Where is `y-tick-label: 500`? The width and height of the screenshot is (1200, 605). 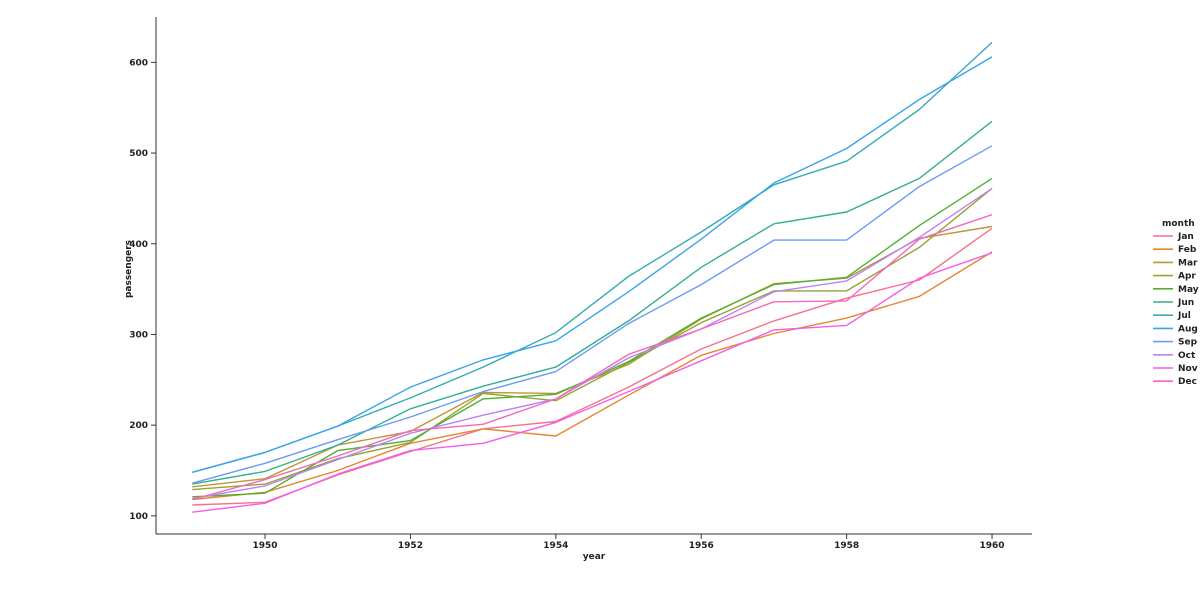
y-tick-label: 500 is located at coordinates (138, 154).